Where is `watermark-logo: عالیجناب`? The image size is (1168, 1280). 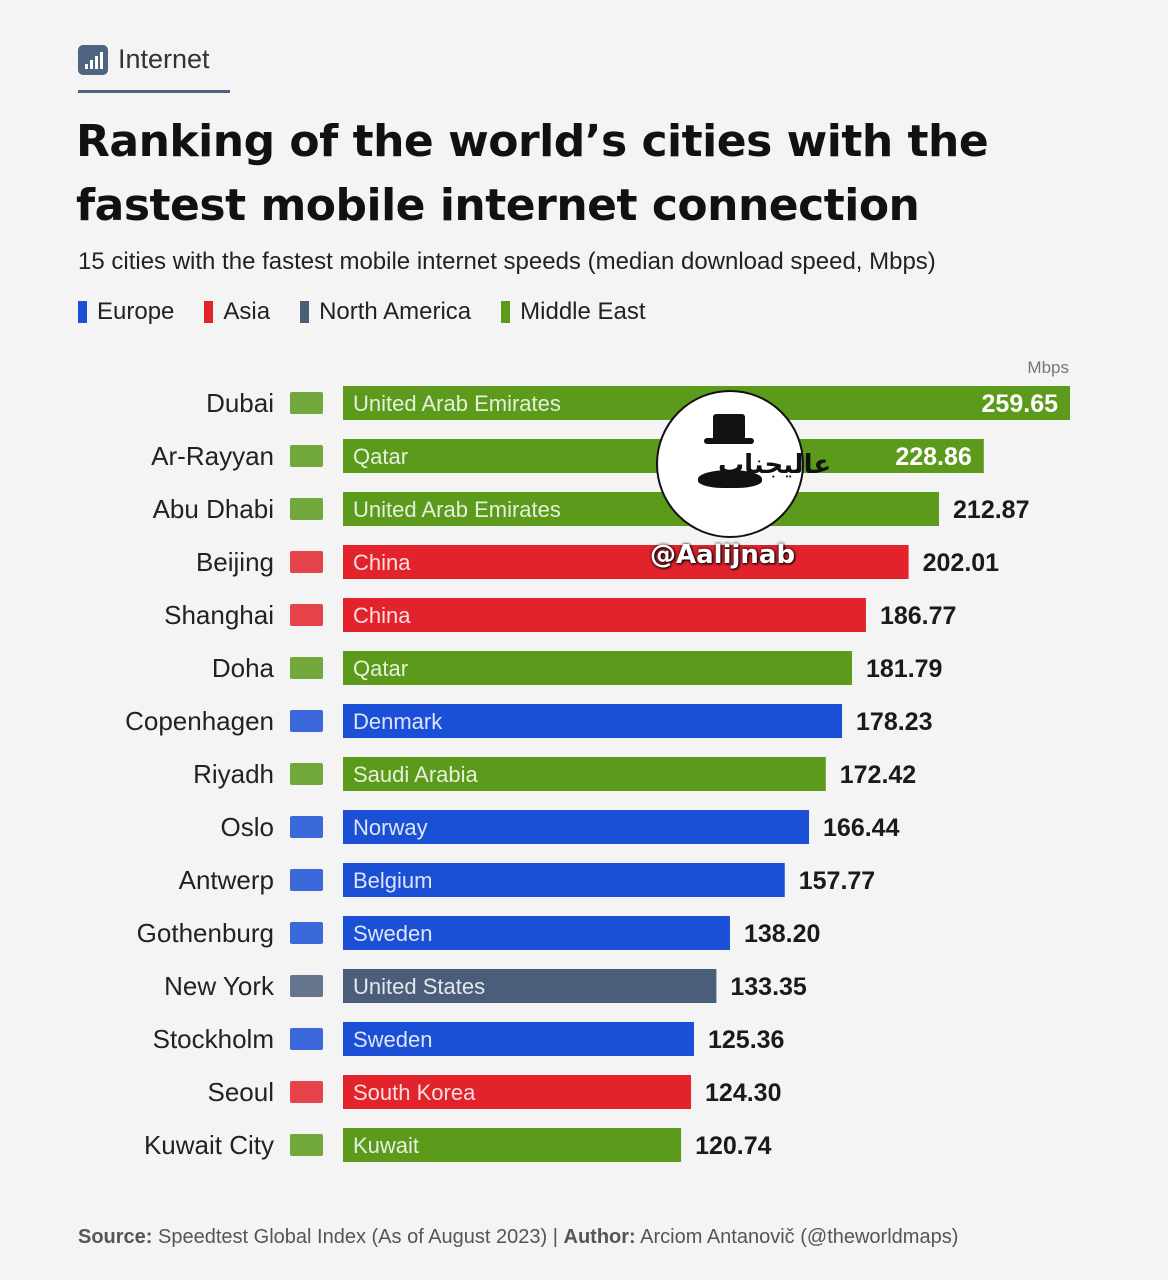
watermark-logo: عالیجناب is located at coordinates (743, 464).